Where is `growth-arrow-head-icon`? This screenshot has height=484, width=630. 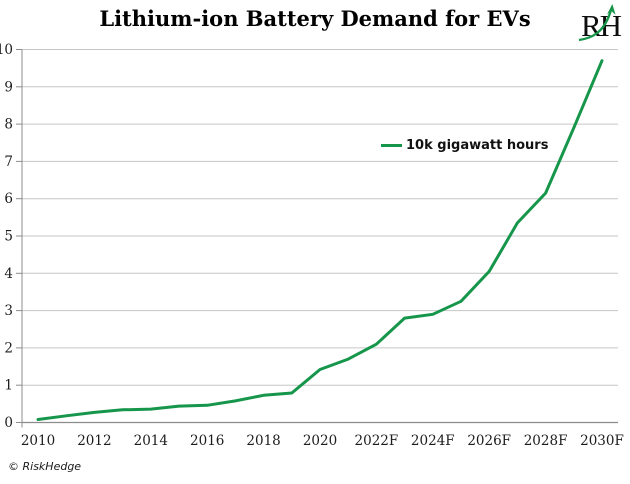
growth-arrow-head-icon is located at coordinates (611, 9).